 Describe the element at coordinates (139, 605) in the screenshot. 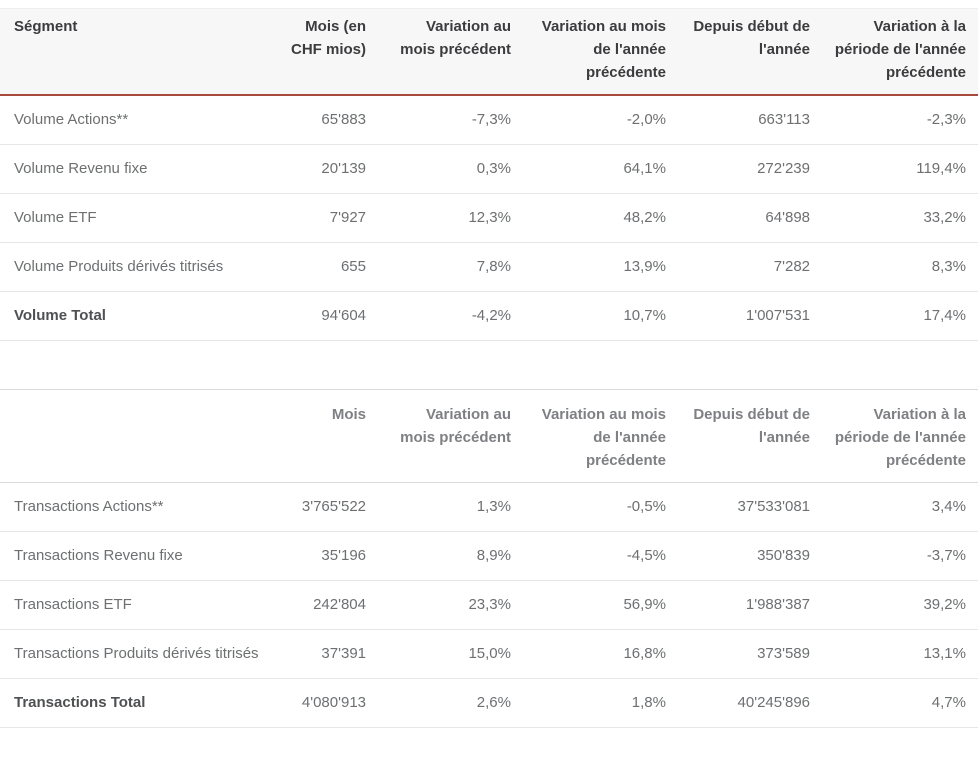

I see `row-label: Transactions ETF` at that location.